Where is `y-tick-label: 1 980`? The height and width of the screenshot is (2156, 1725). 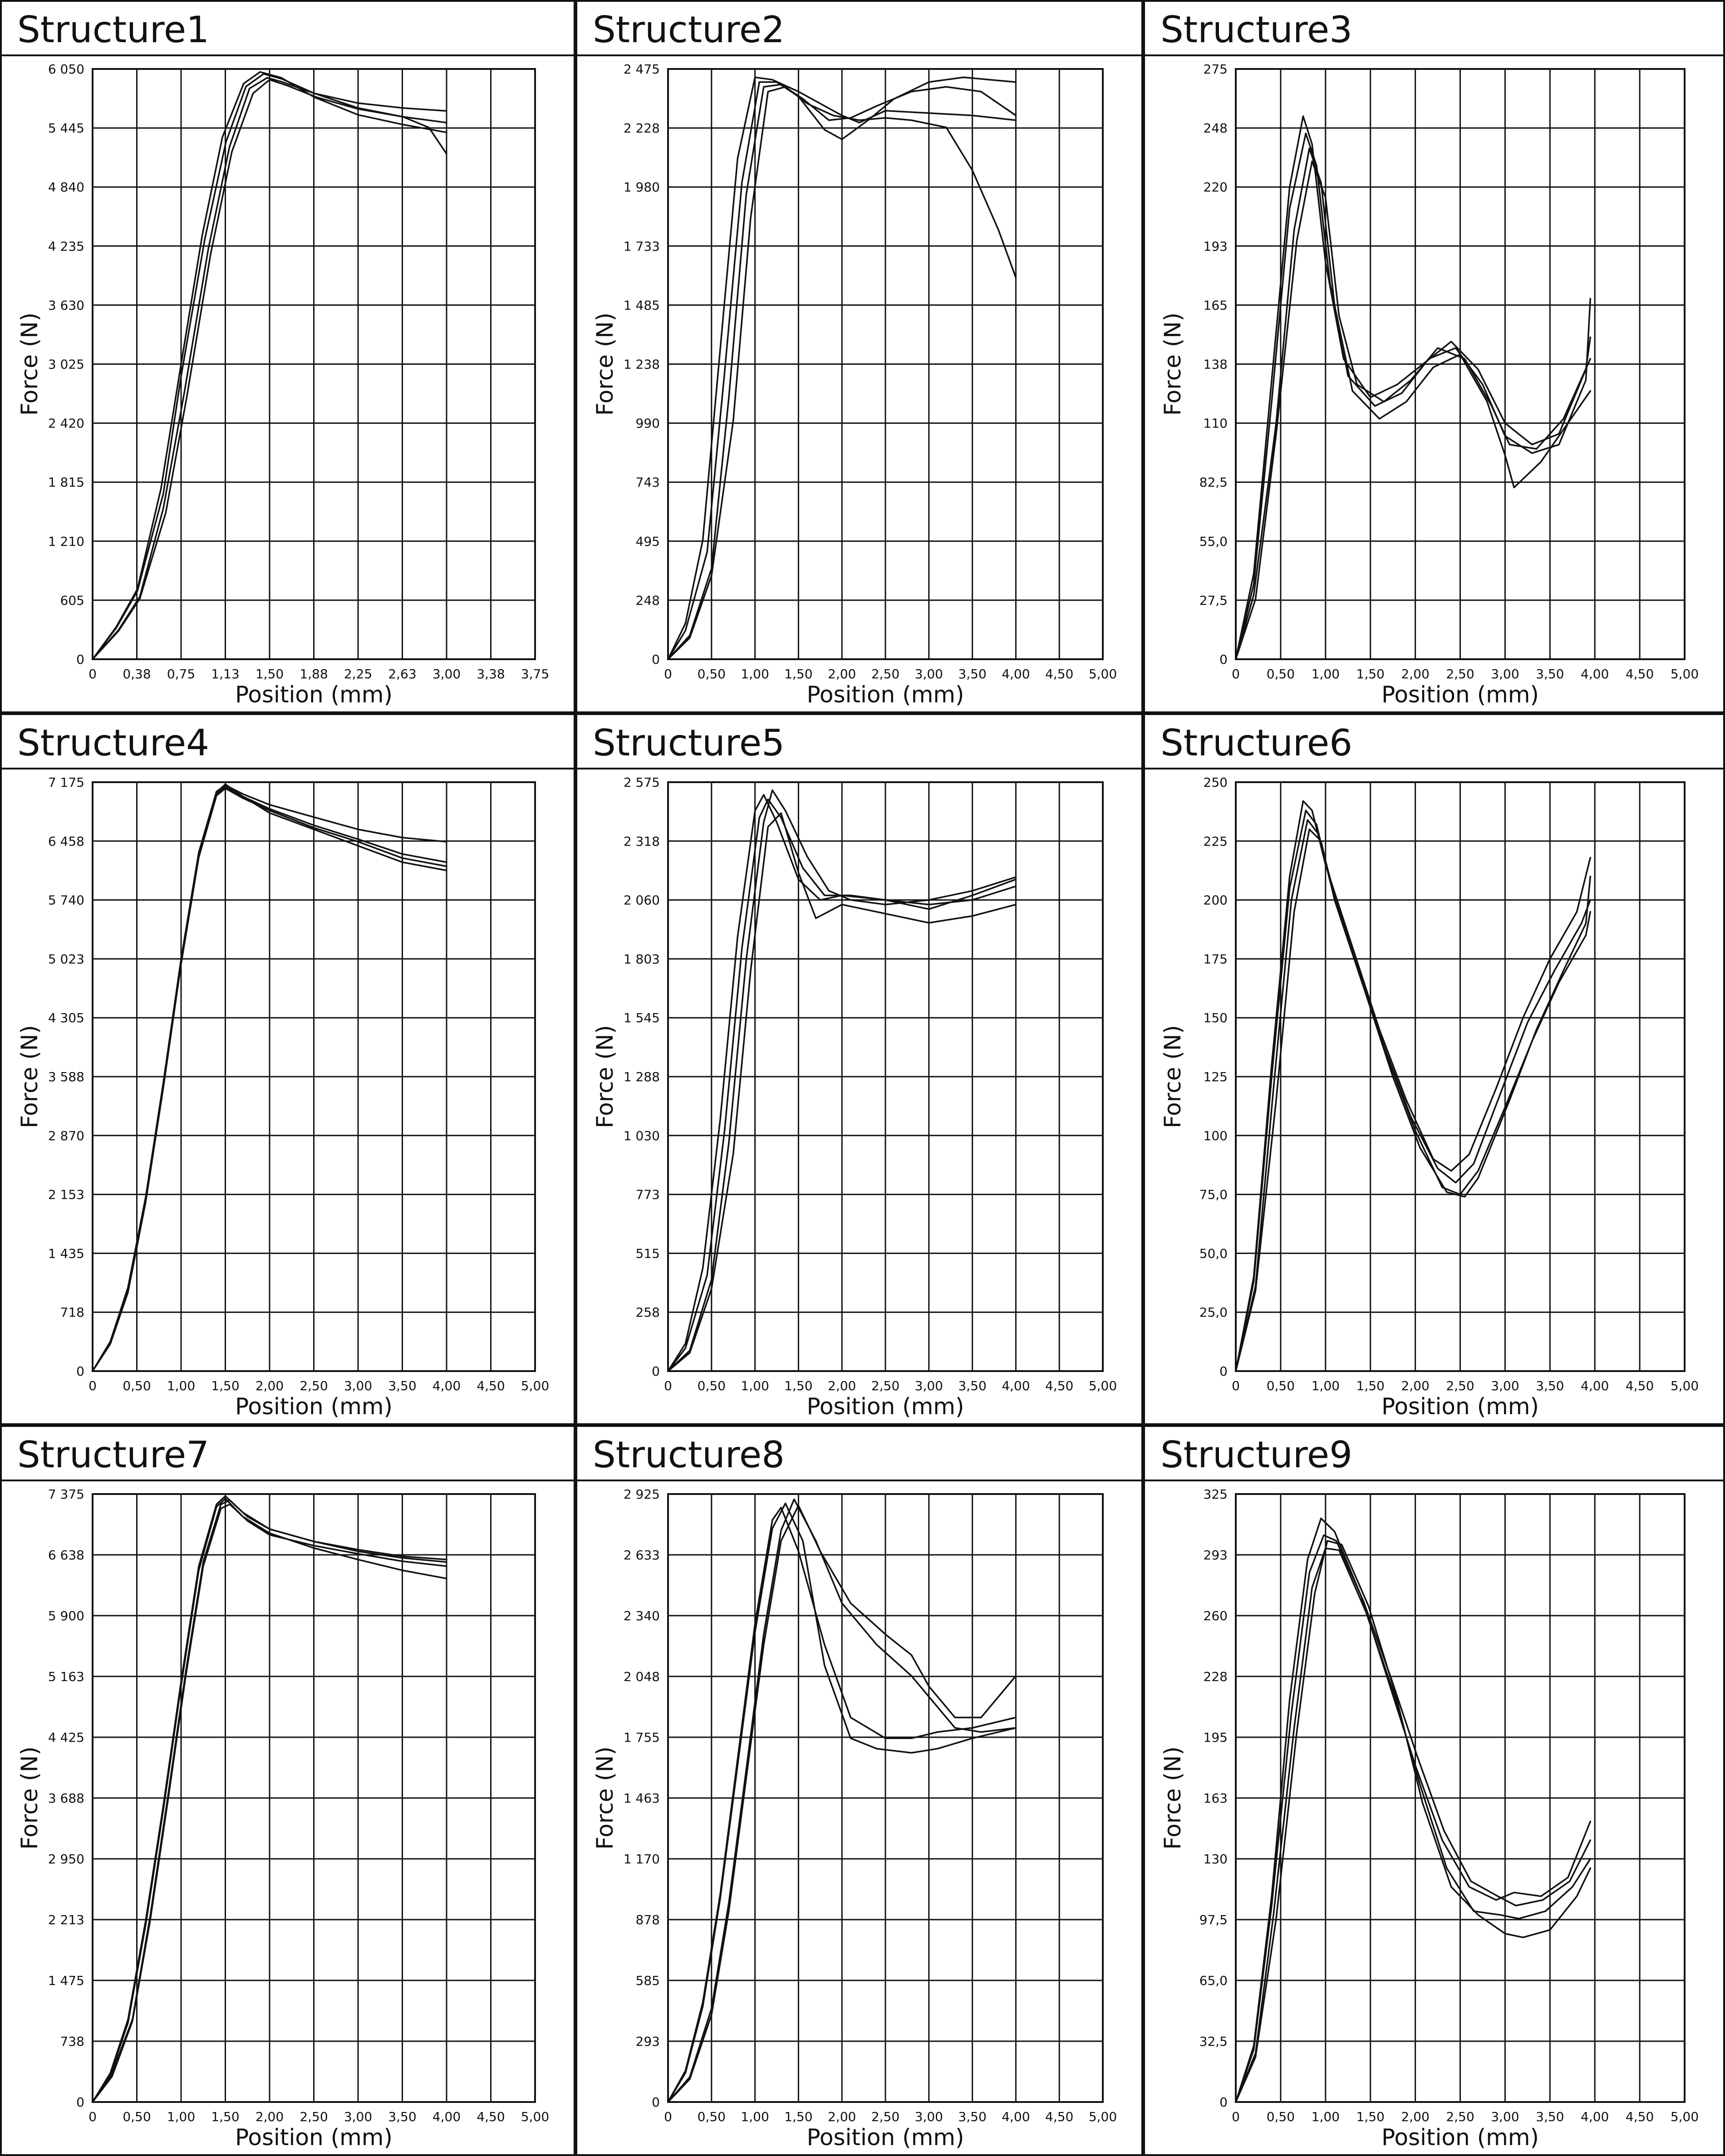
y-tick-label: 1 980 is located at coordinates (642, 187).